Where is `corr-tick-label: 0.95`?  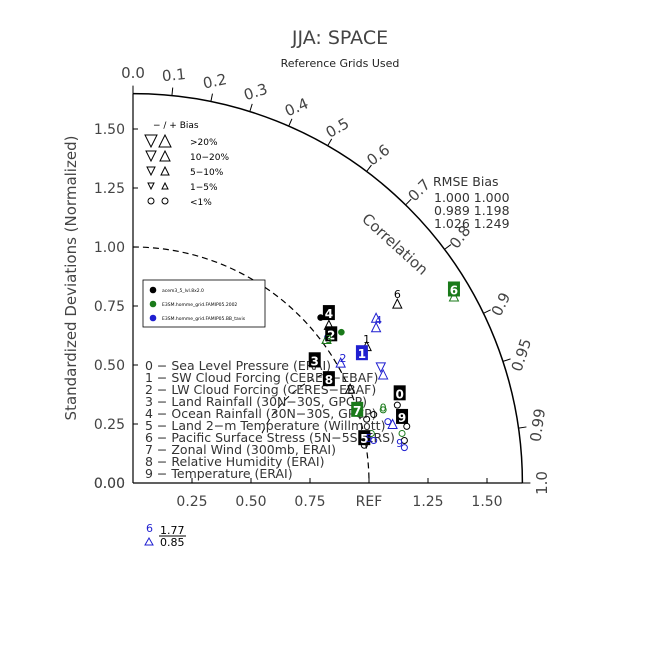 corr-tick-label: 0.95 is located at coordinates (522, 354).